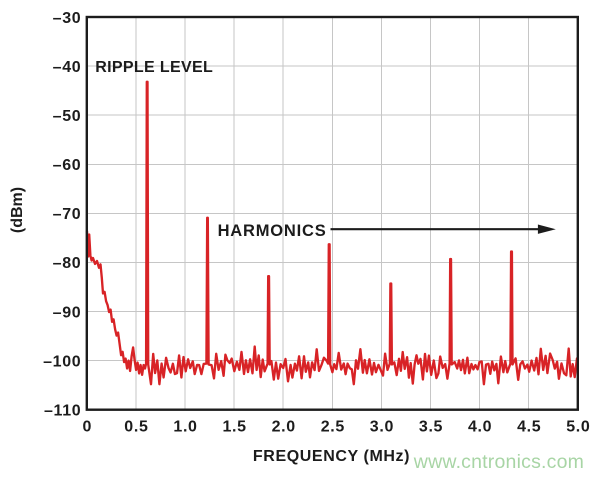 Image resolution: width=600 pixels, height=483 pixels. Describe the element at coordinates (431, 427) in the screenshot. I see `svg-text: 3.5` at that location.